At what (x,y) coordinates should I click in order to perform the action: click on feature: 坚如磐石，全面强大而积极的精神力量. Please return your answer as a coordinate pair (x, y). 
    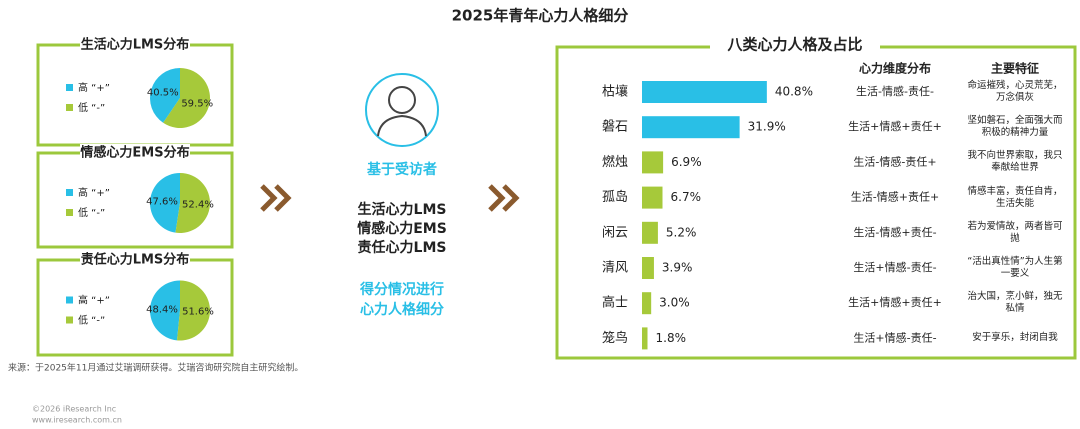
    Looking at the image, I should click on (1015, 127).